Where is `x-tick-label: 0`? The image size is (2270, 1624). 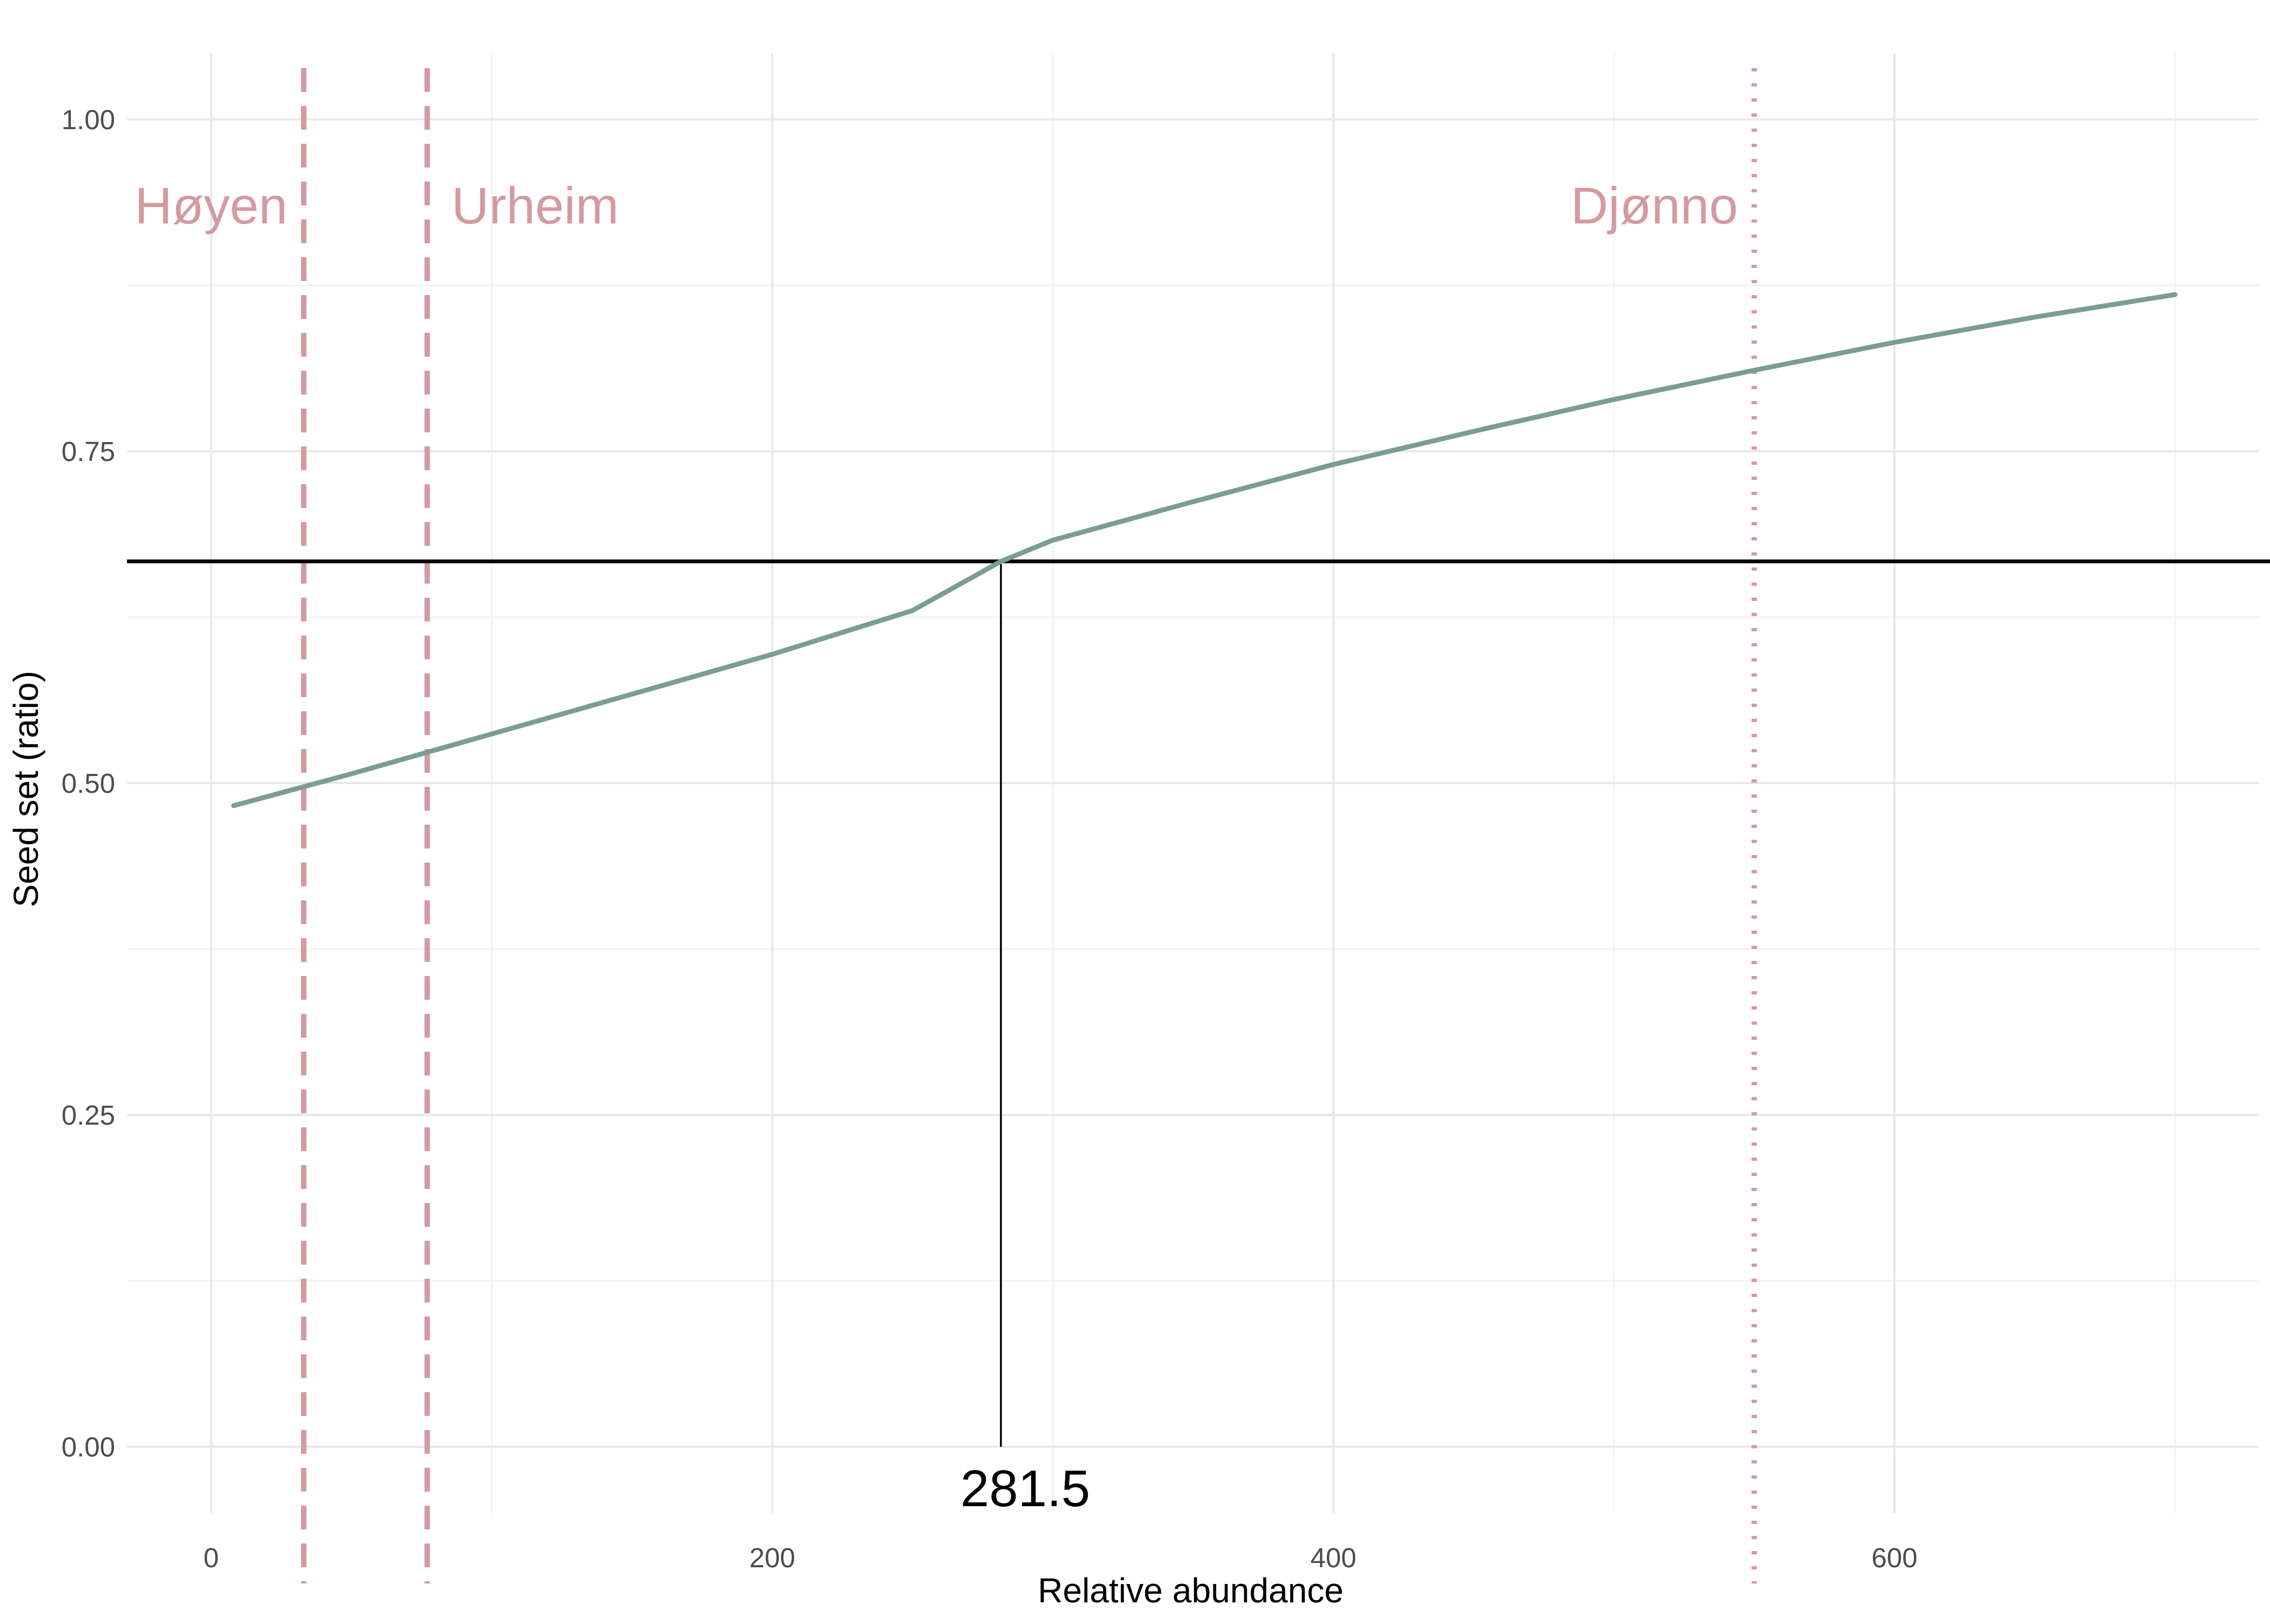
x-tick-label: 0 is located at coordinates (211, 1558).